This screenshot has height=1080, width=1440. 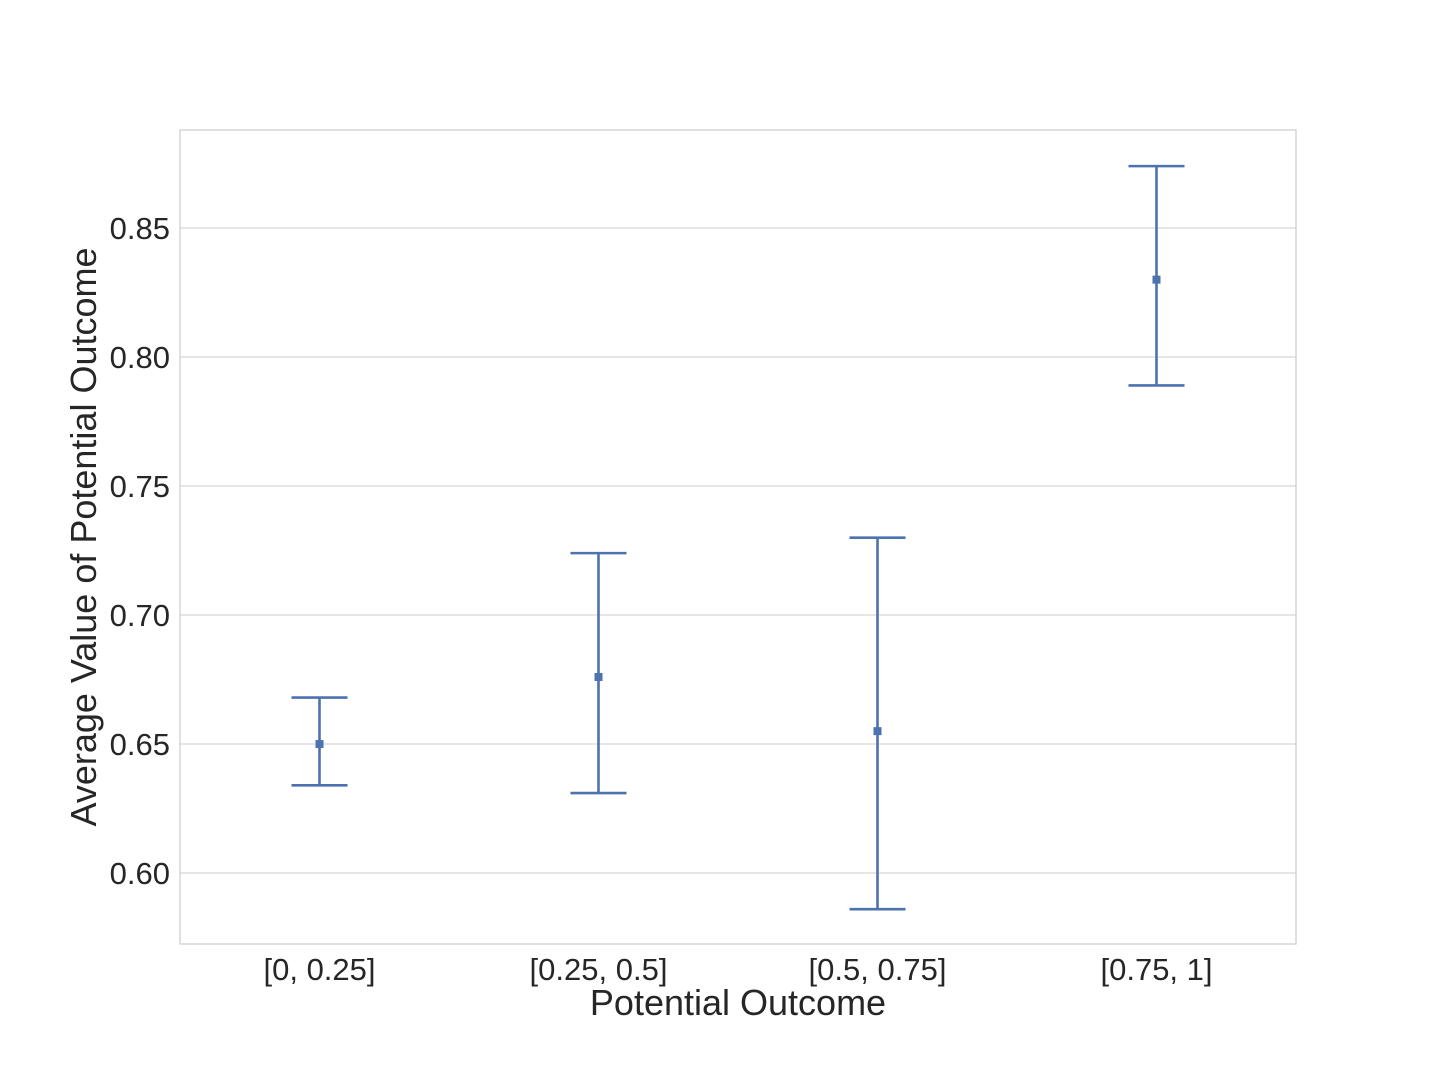 I want to click on y-tick-label: 0.85, so click(x=140, y=228).